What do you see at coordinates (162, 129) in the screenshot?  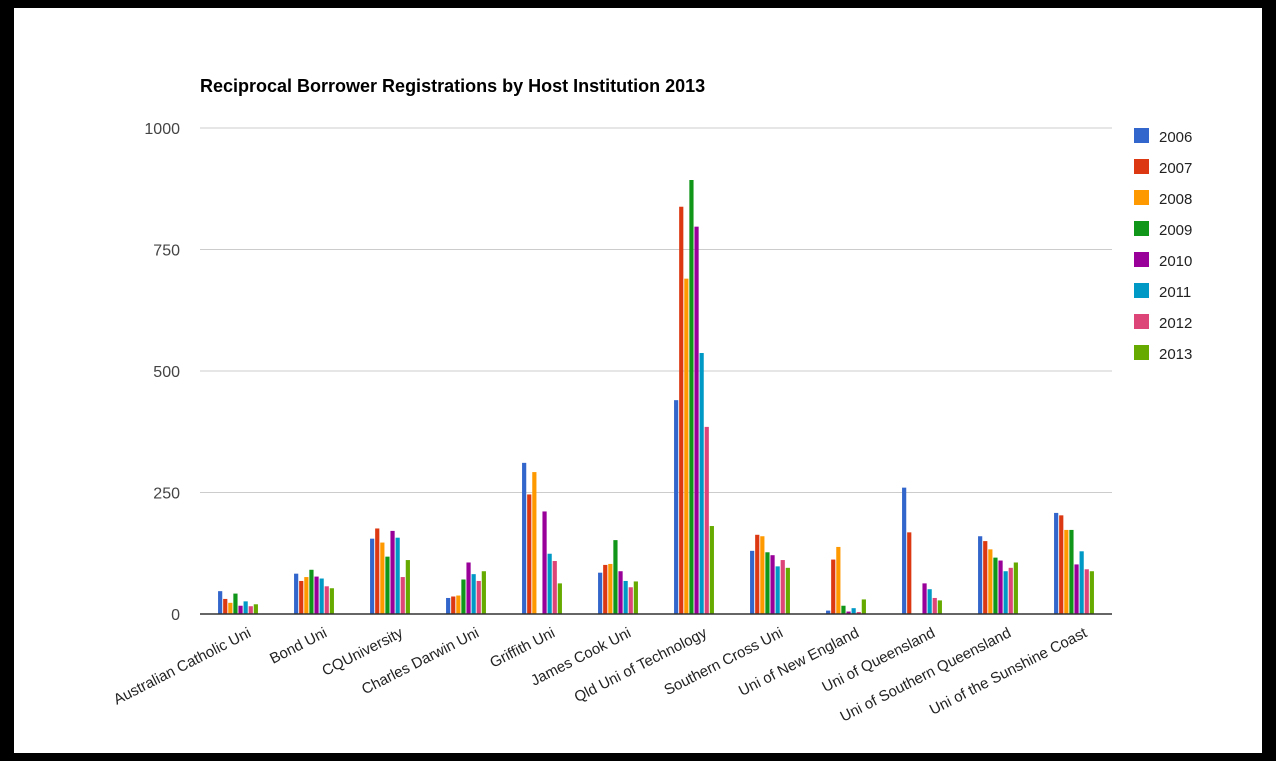 I see `y-tick-label: 1000` at bounding box center [162, 129].